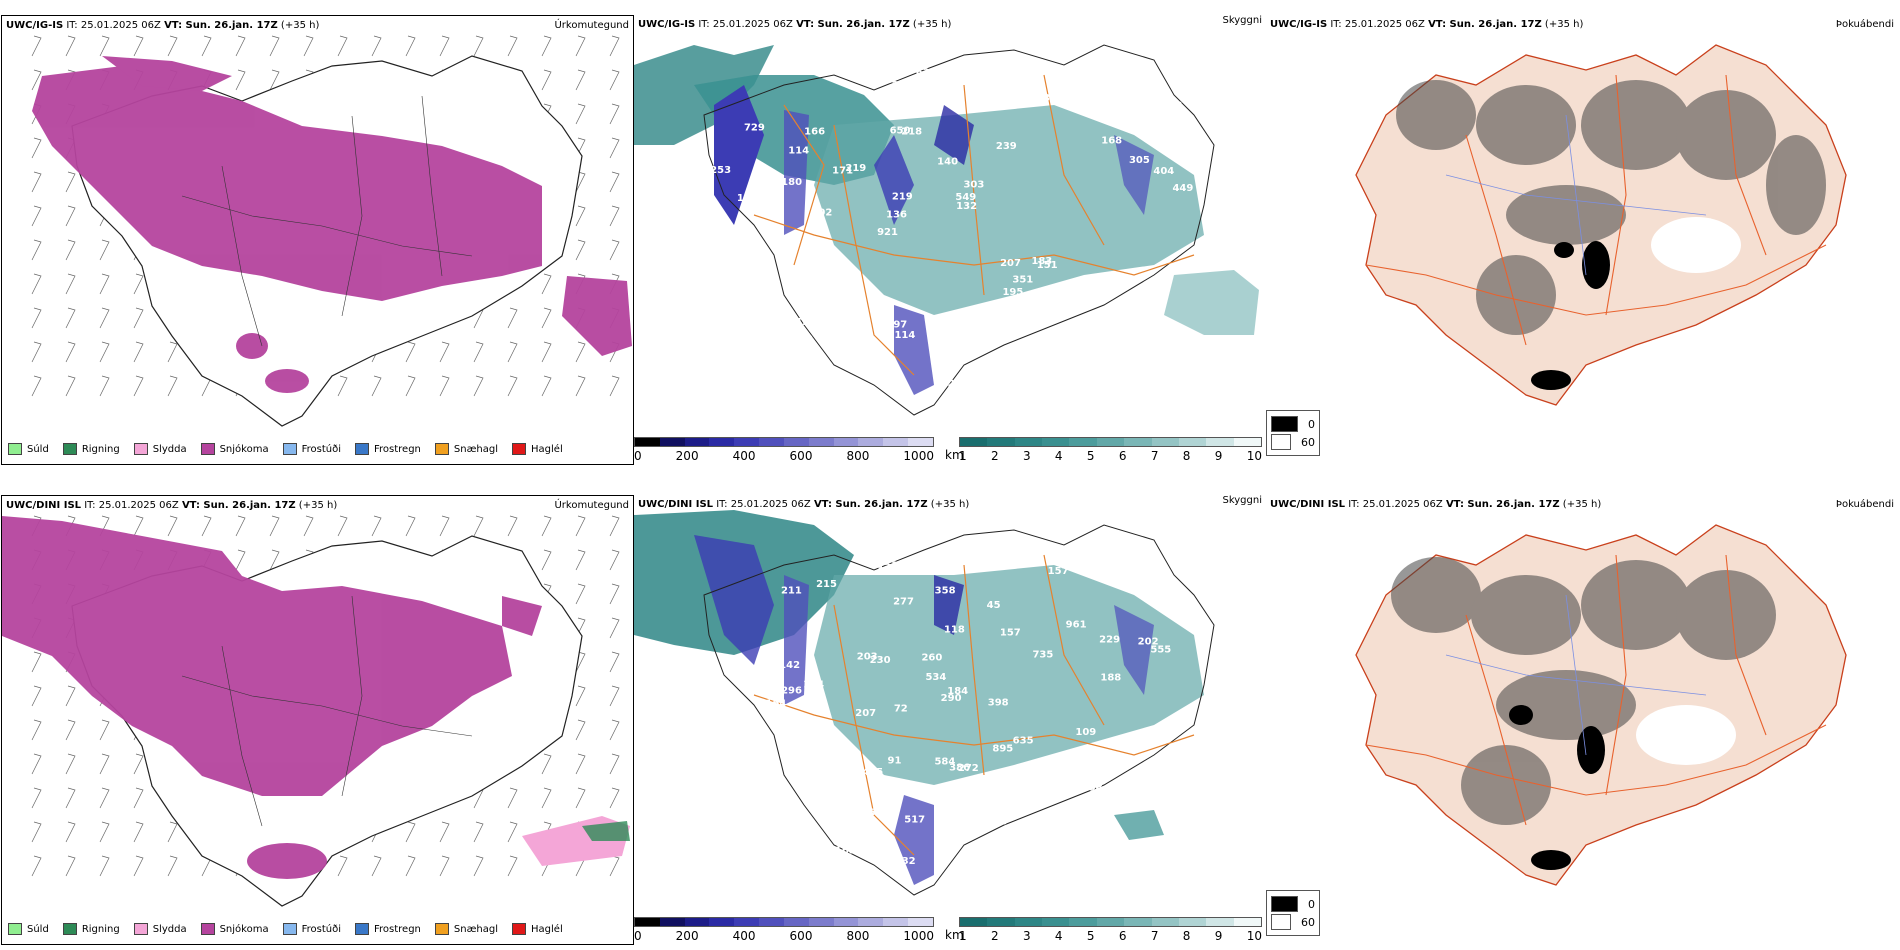 The width and height of the screenshot is (1900, 950). Describe the element at coordinates (466, 929) in the screenshot. I see `legend-item: Snæhagl` at that location.